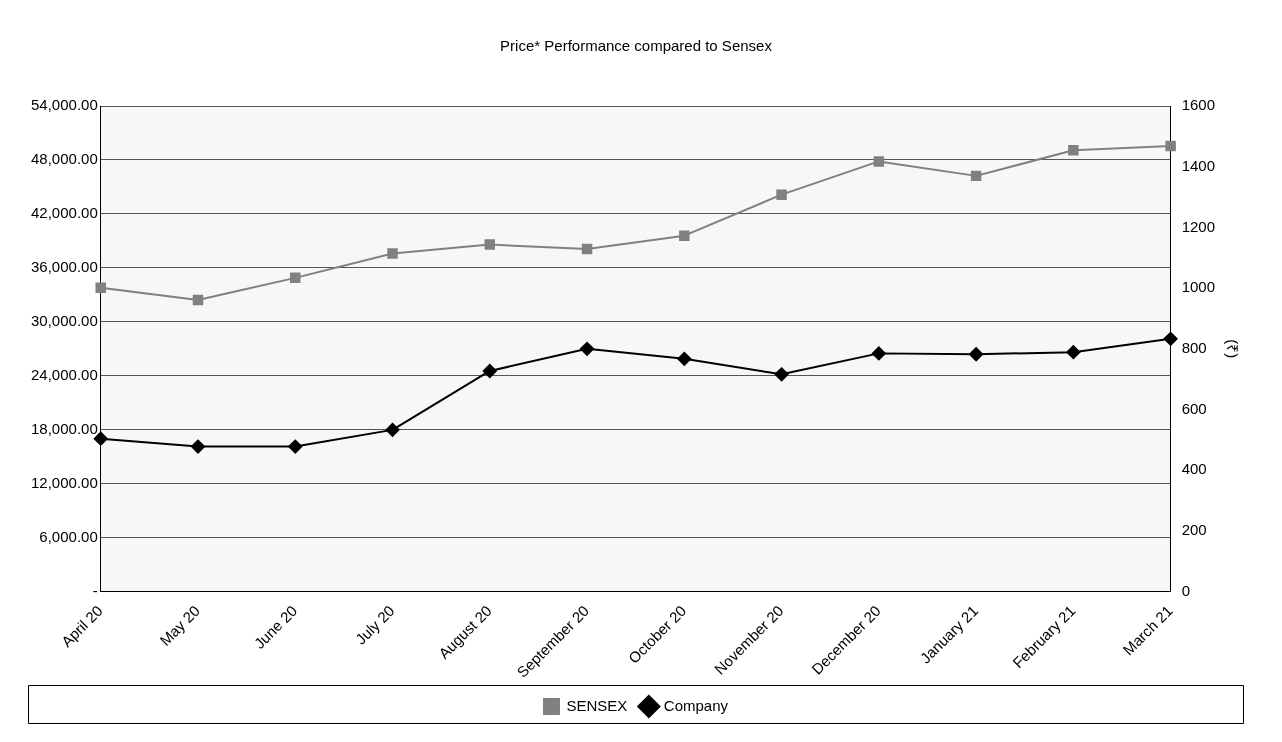  Describe the element at coordinates (1194, 347) in the screenshot. I see `y2-tick-label: 800` at that location.